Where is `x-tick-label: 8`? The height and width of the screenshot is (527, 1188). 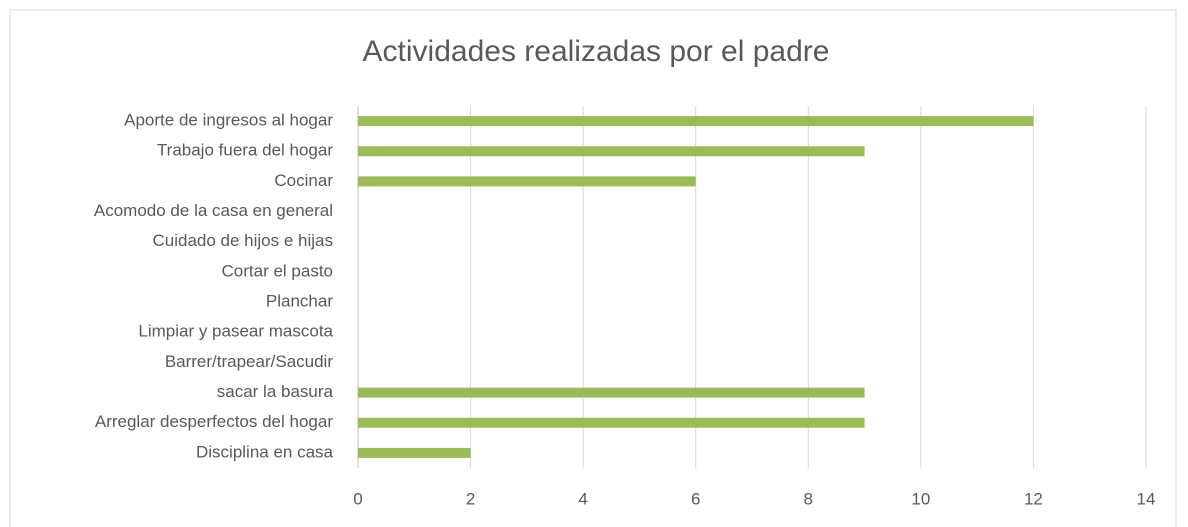
x-tick-label: 8 is located at coordinates (808, 498).